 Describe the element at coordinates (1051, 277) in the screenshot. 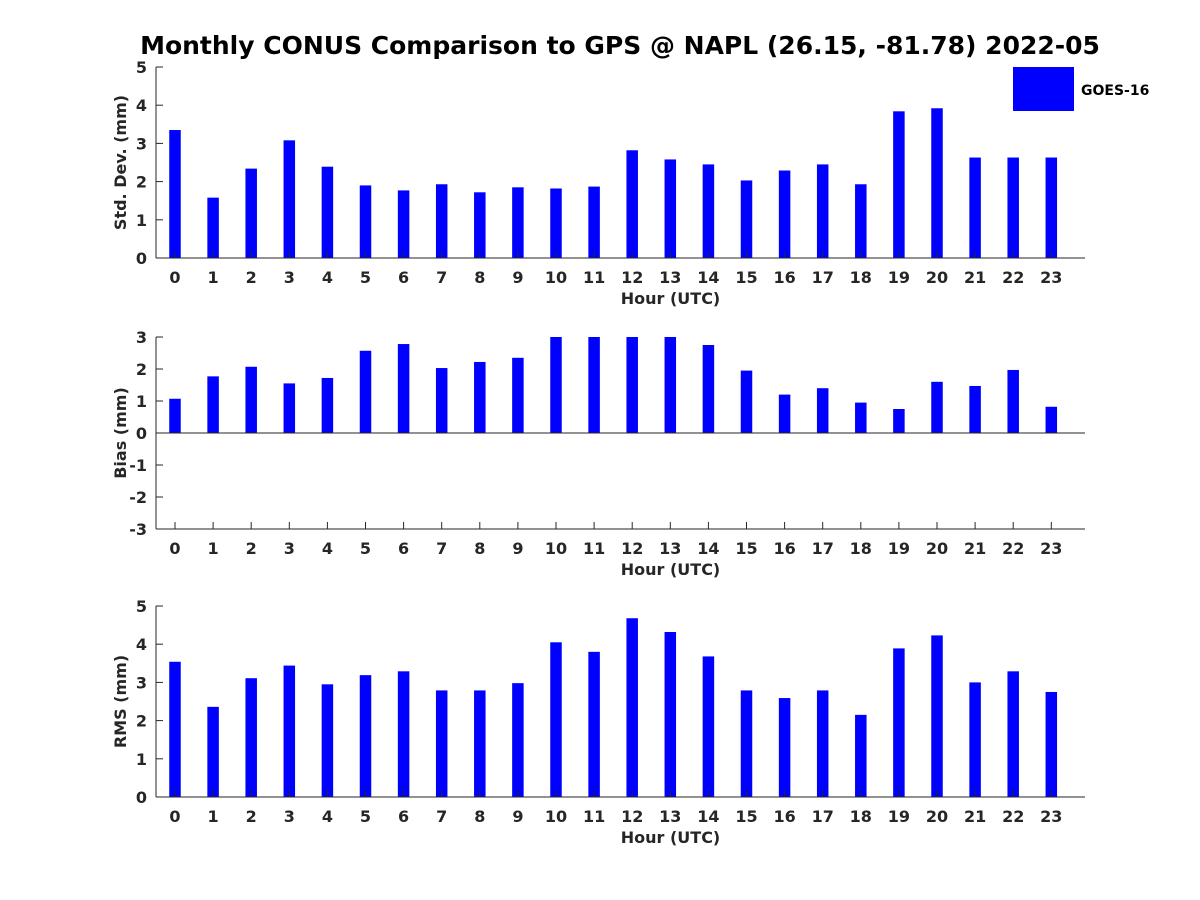

I see `std-x-tick-label: 23` at that location.